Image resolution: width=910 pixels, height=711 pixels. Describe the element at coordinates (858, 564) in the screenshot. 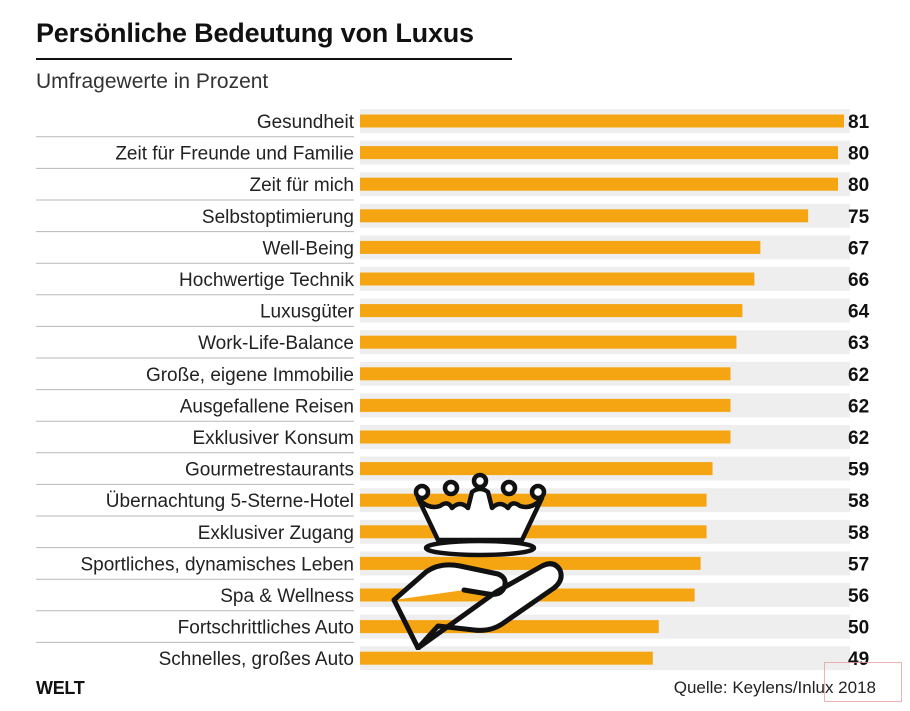

I see `value-label: 57` at that location.